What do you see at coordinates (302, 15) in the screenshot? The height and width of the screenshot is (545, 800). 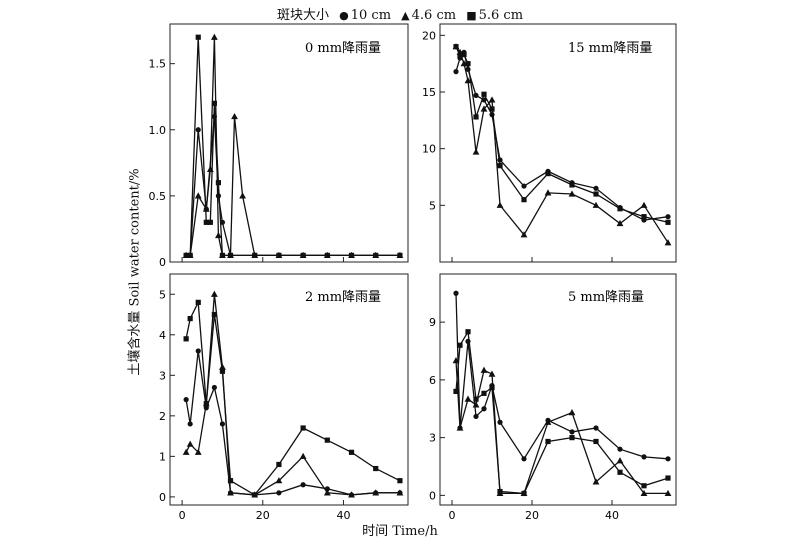 I see `legend-title: 斑块大小` at bounding box center [302, 15].